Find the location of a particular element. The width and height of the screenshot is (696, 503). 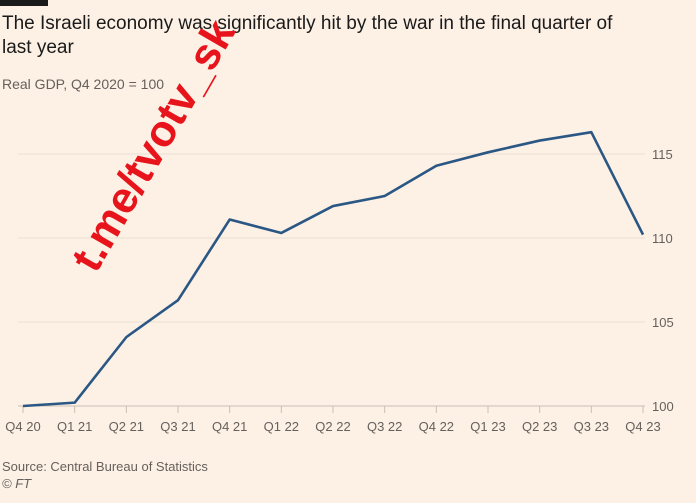

ft-top-bar is located at coordinates (24, 3).